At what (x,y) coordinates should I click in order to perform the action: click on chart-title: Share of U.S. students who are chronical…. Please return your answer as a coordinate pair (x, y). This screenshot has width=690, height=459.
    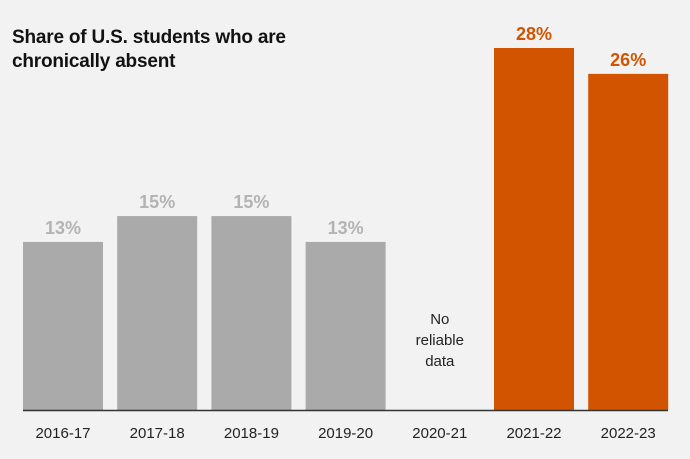
    Looking at the image, I should click on (149, 49).